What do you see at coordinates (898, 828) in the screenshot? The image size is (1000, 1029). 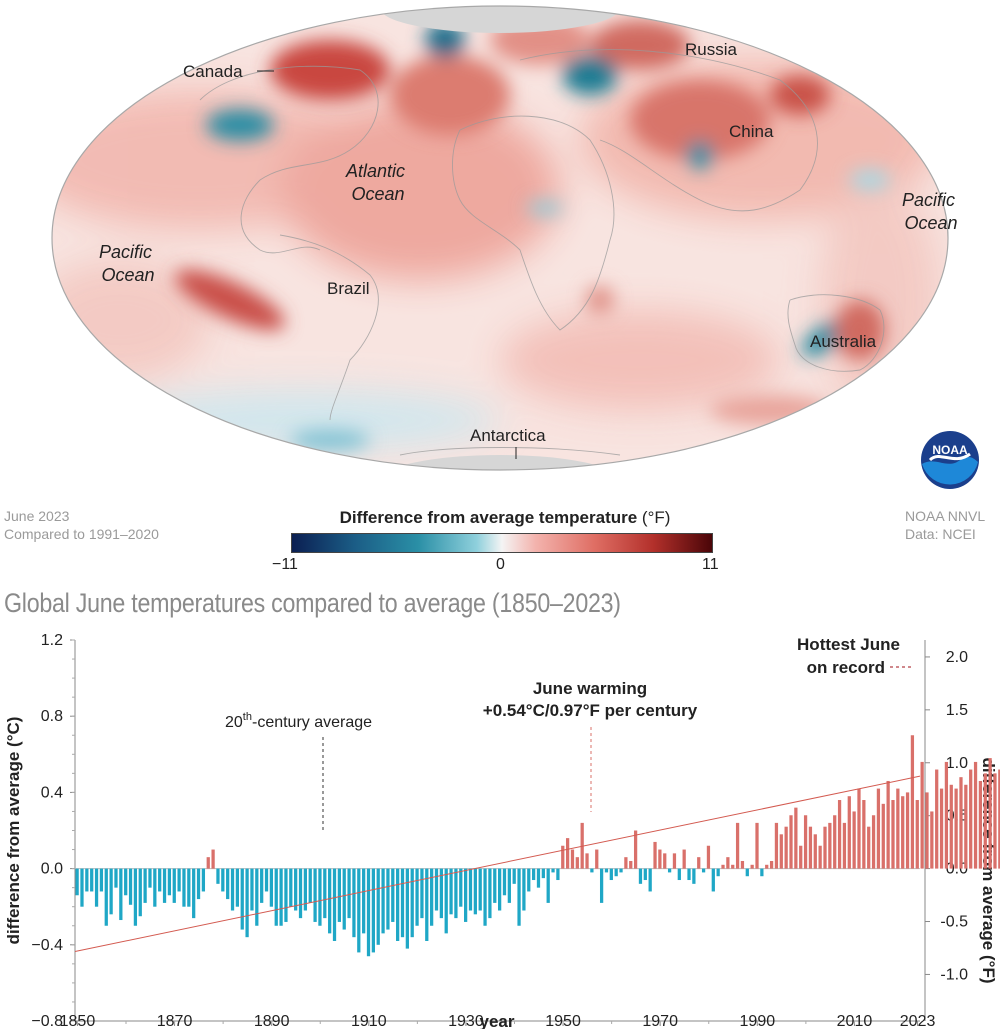 I see `bar-2019` at bounding box center [898, 828].